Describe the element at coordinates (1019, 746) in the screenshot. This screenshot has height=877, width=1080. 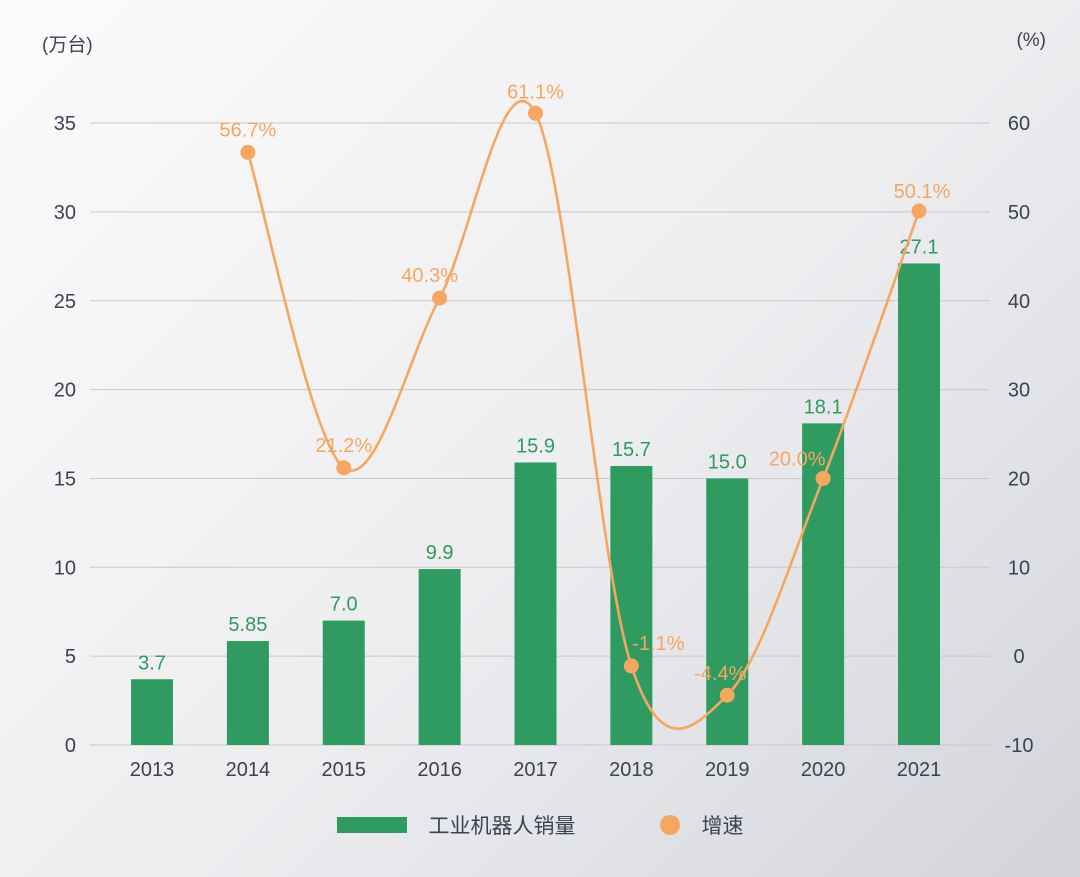
I see `right-axis-tick-label: -10` at that location.